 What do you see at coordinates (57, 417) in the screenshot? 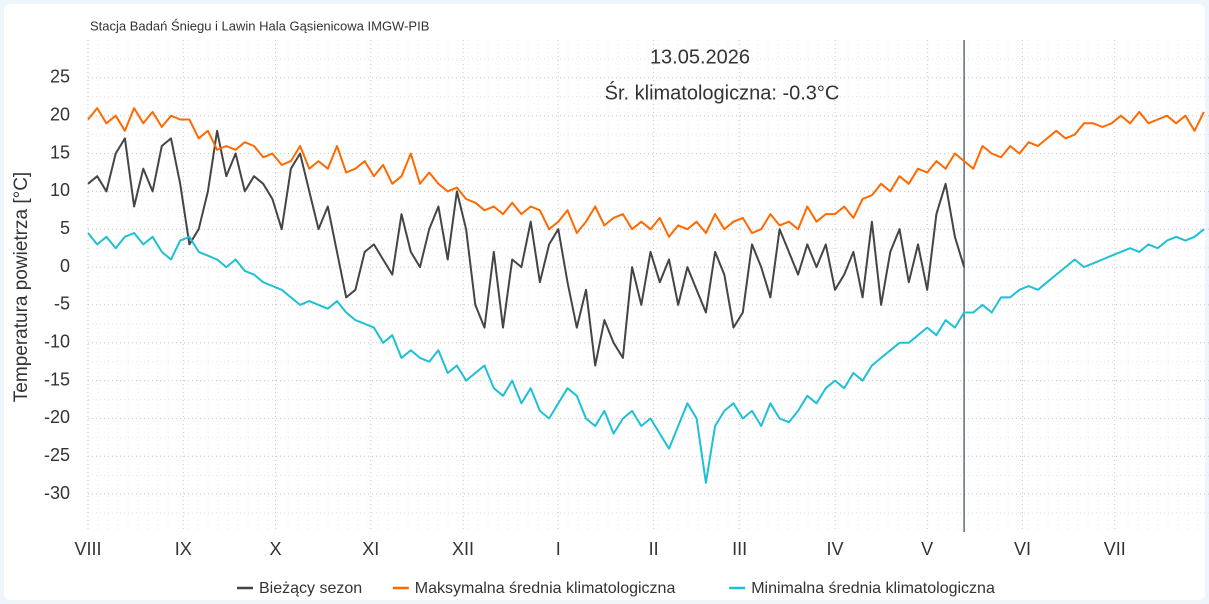
I see `y-tick-label: -20` at bounding box center [57, 417].